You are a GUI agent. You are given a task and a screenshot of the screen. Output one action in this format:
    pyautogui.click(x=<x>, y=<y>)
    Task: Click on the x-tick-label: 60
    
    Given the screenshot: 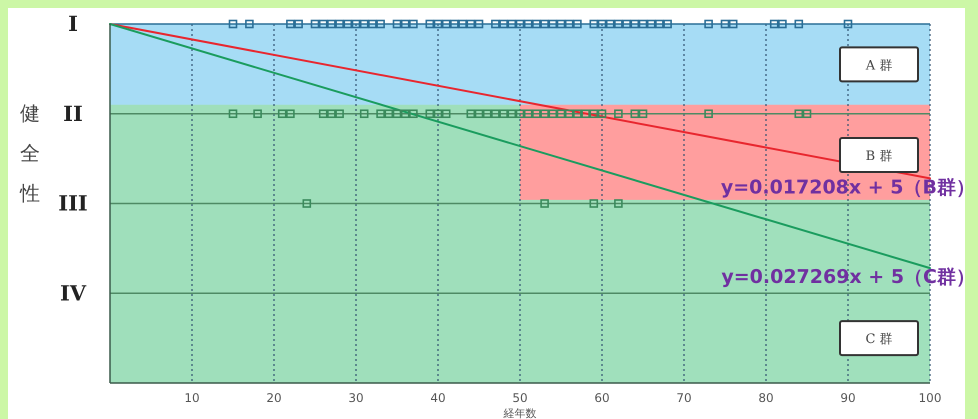 What is the action you would take?
    pyautogui.click(x=602, y=398)
    